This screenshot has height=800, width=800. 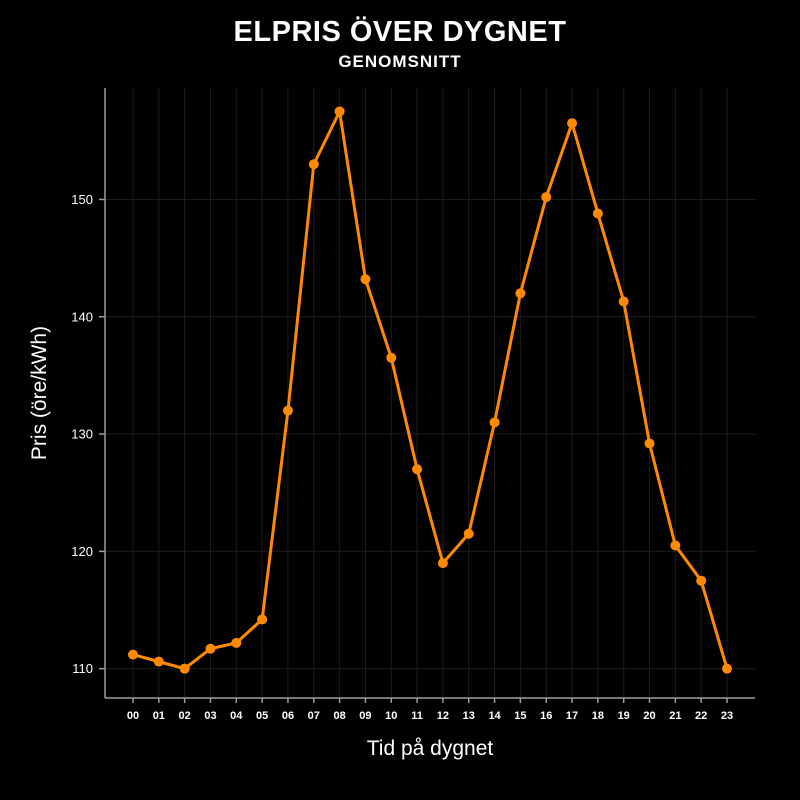 I want to click on x-tick-label: 11, so click(x=417, y=716).